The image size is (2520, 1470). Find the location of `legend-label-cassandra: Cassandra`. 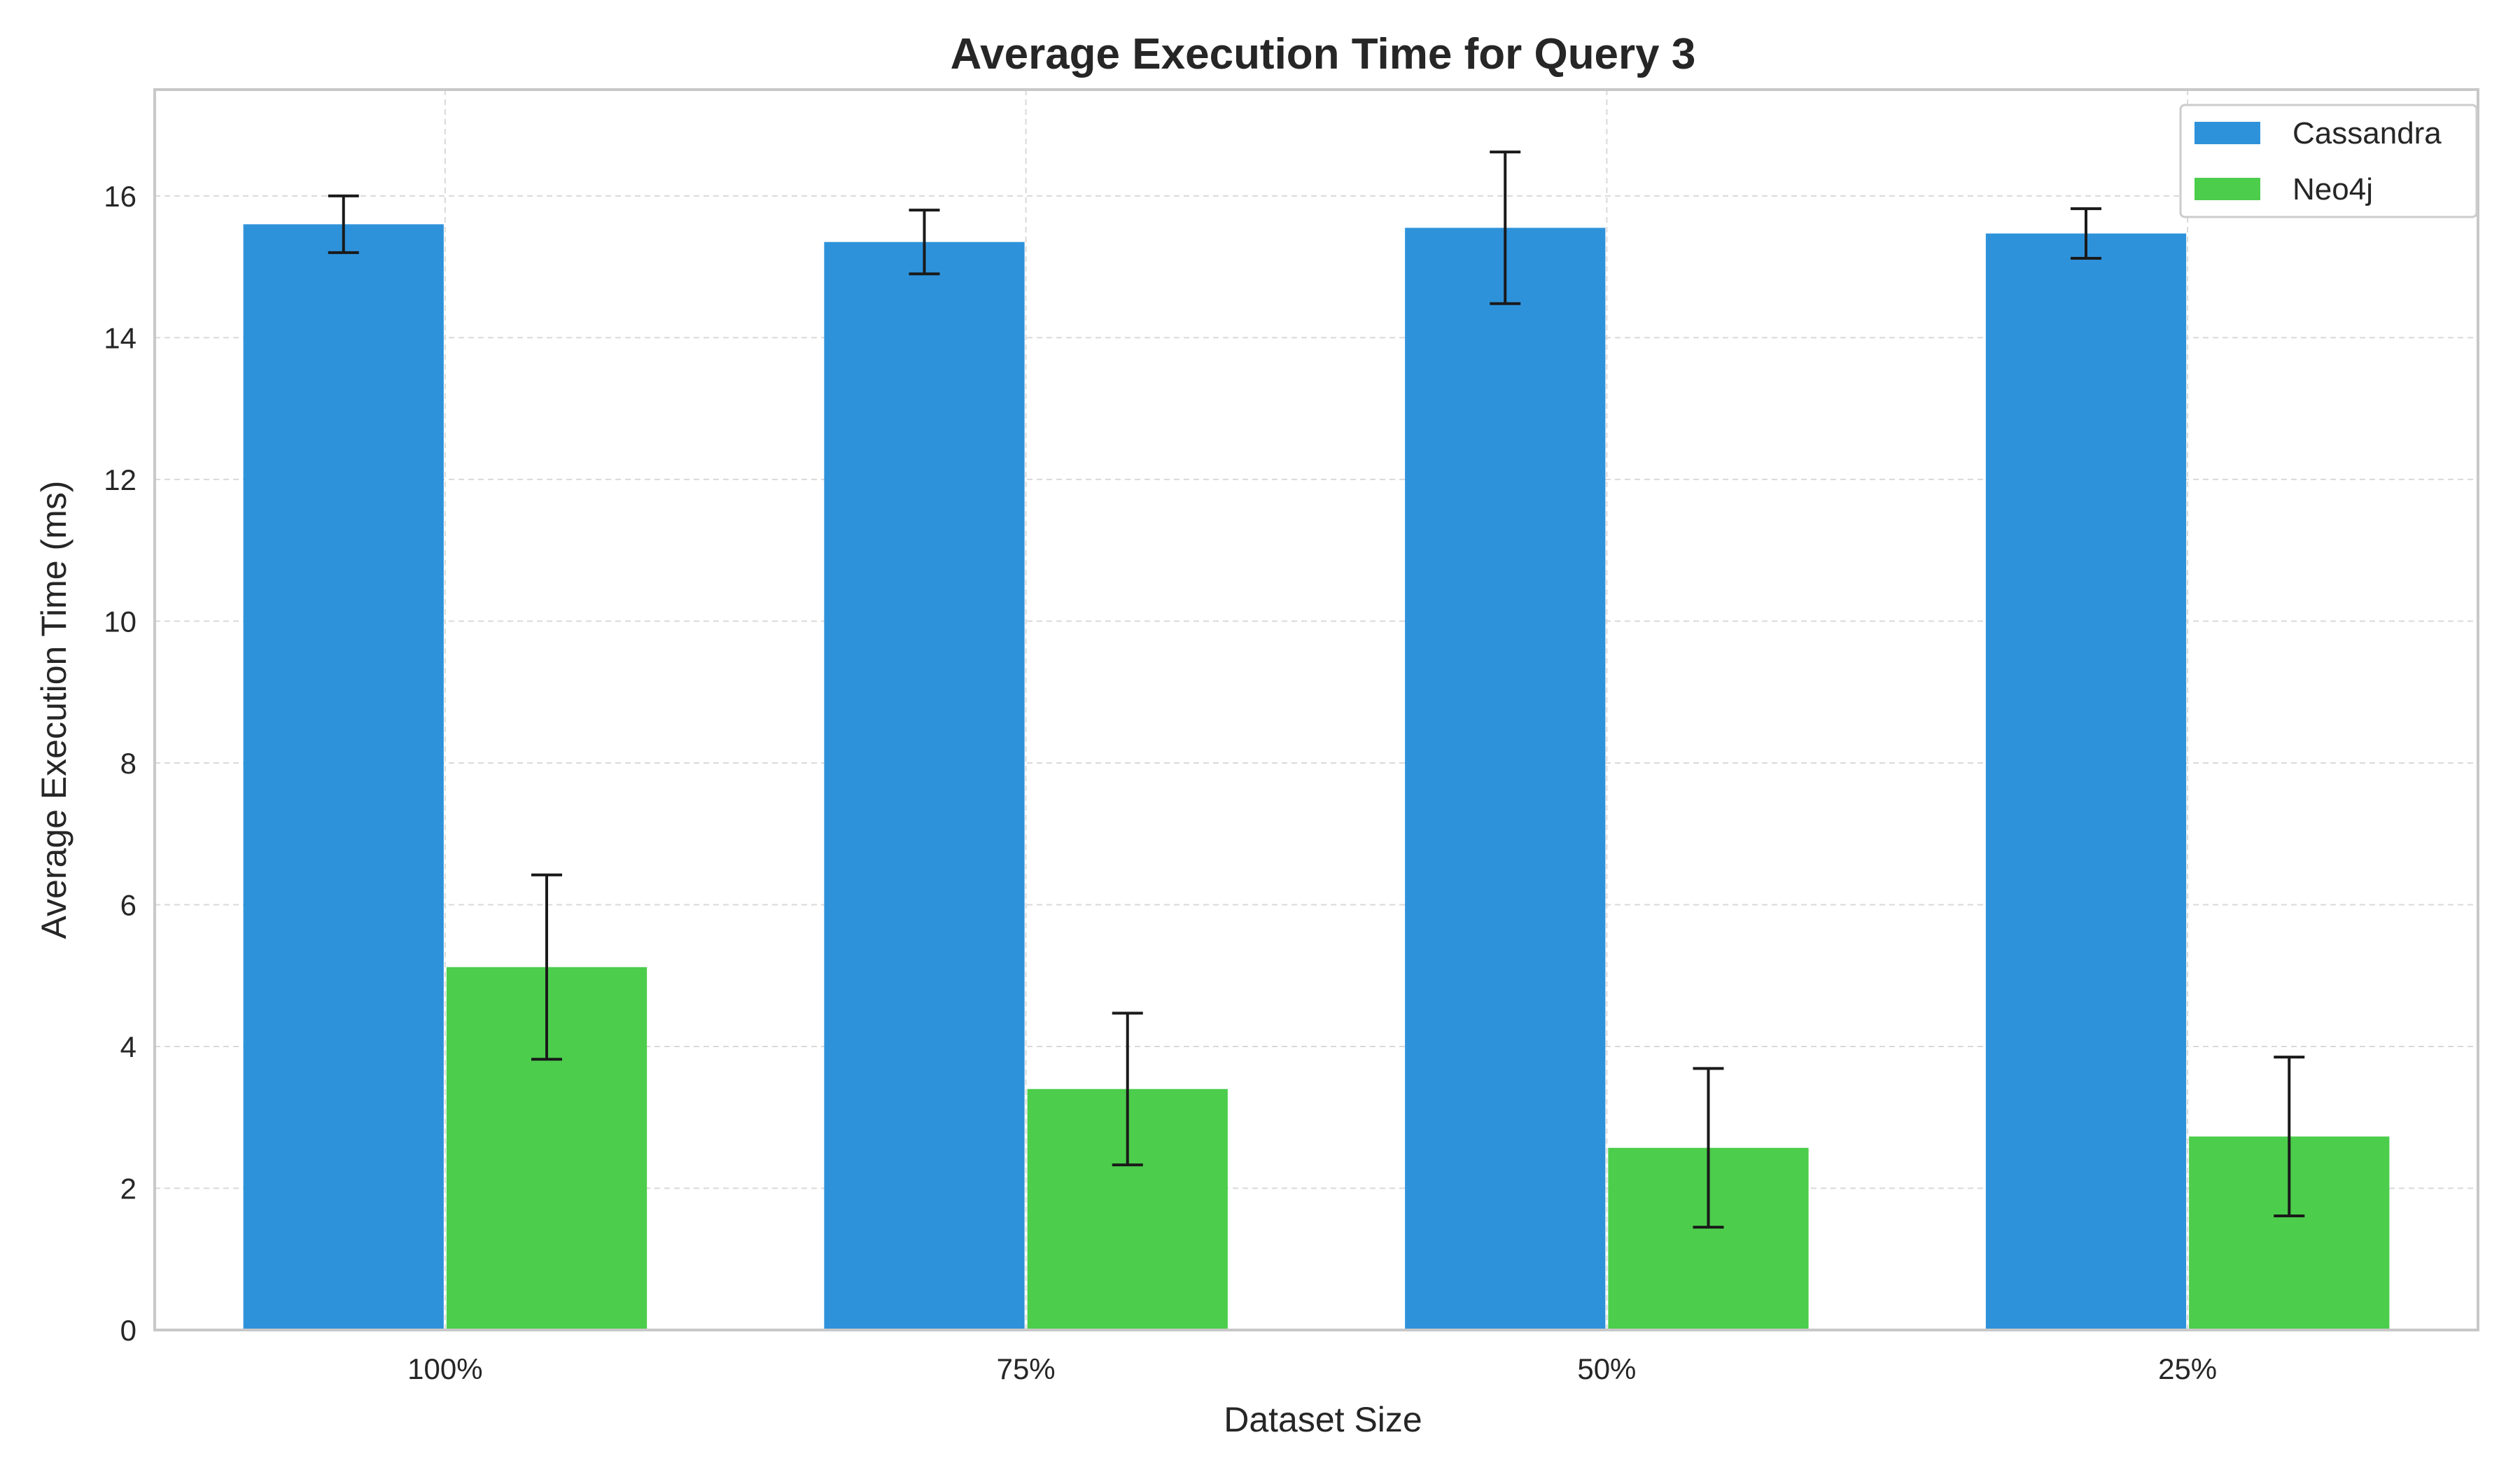

legend-label-cassandra: Cassandra is located at coordinates (2367, 133).